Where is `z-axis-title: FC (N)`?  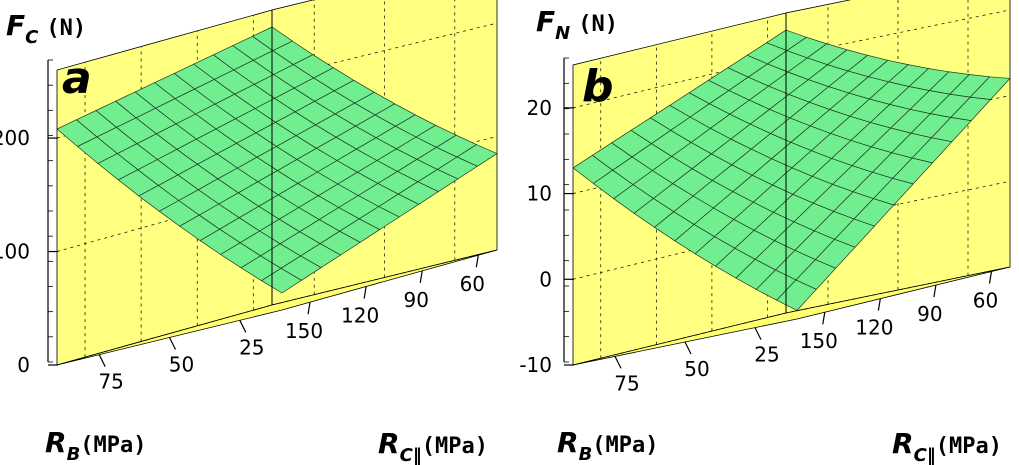 z-axis-title: FC (N) is located at coordinates (46, 28).